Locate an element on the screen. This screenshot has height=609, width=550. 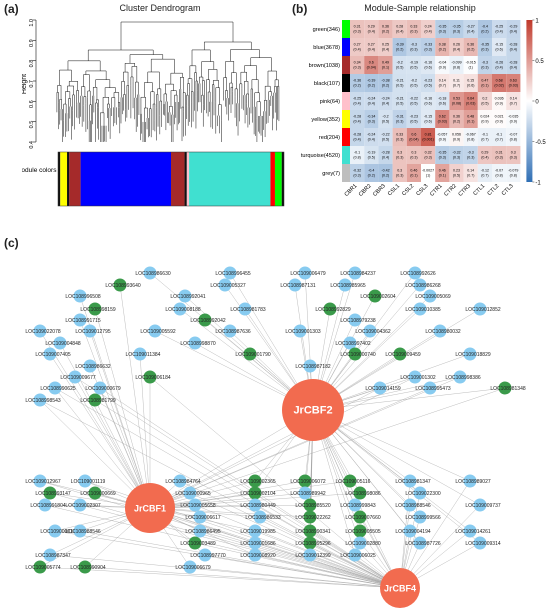
cell-correlation: 0.64 is located at coordinates (470, 99).